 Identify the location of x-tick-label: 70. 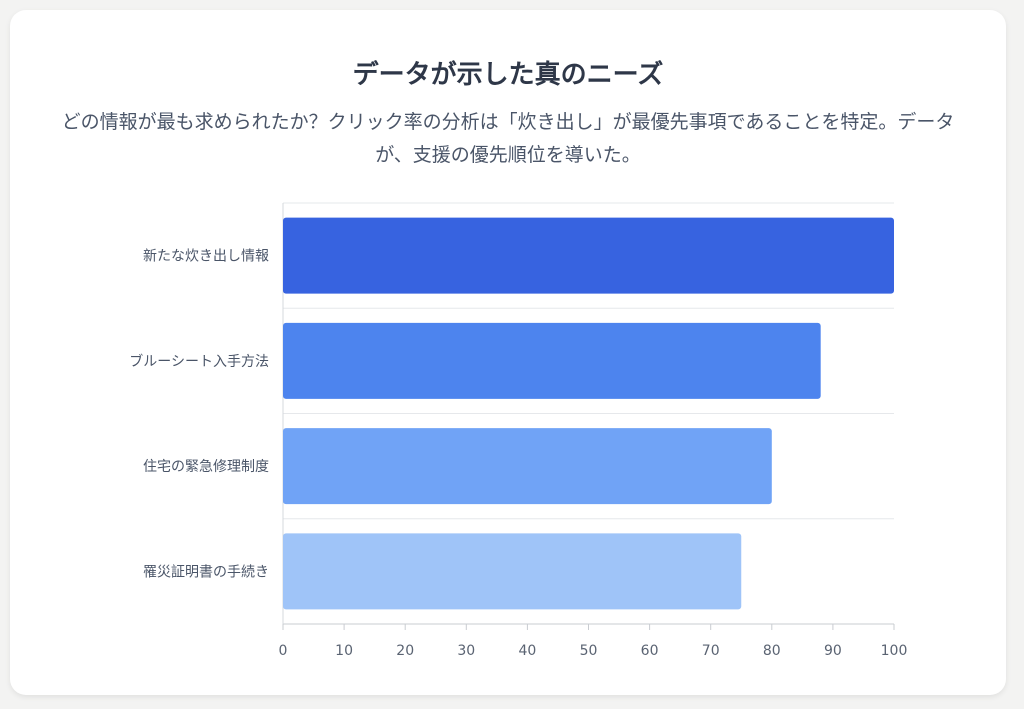
(711, 651).